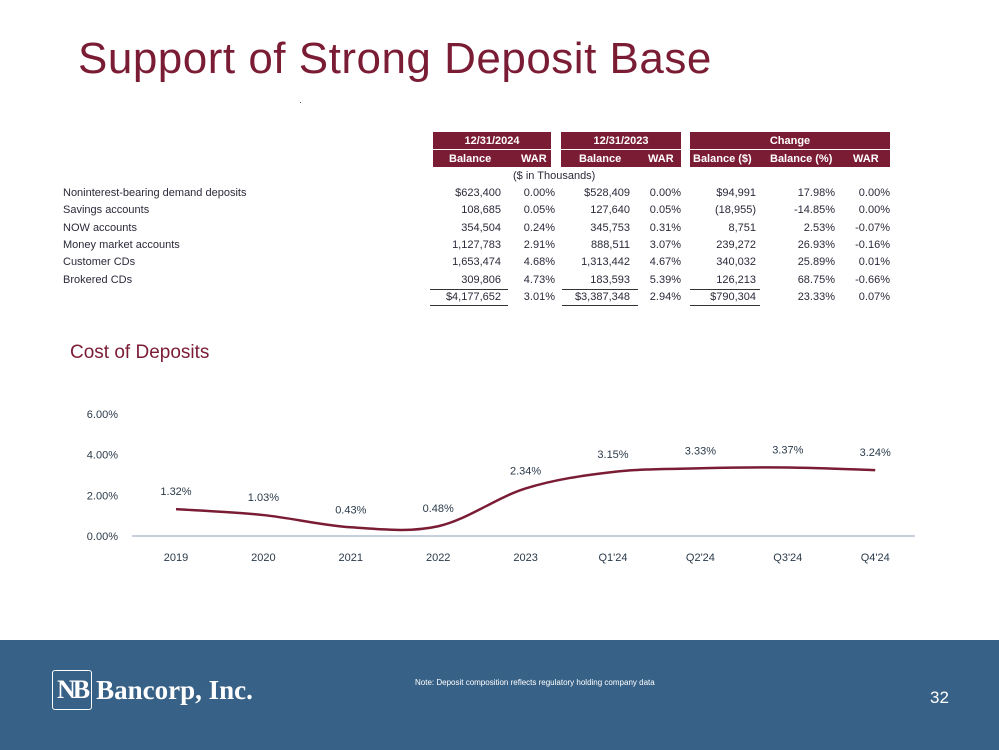 The height and width of the screenshot is (750, 999). Describe the element at coordinates (539, 279) in the screenshot. I see `table-cell: 4.73%` at that location.